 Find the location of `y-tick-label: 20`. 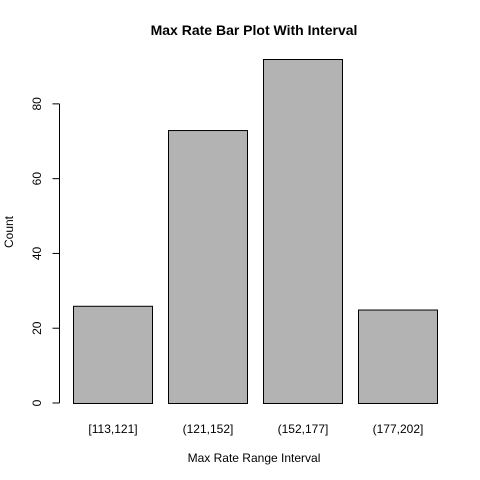

y-tick-label: 20 is located at coordinates (37, 328).